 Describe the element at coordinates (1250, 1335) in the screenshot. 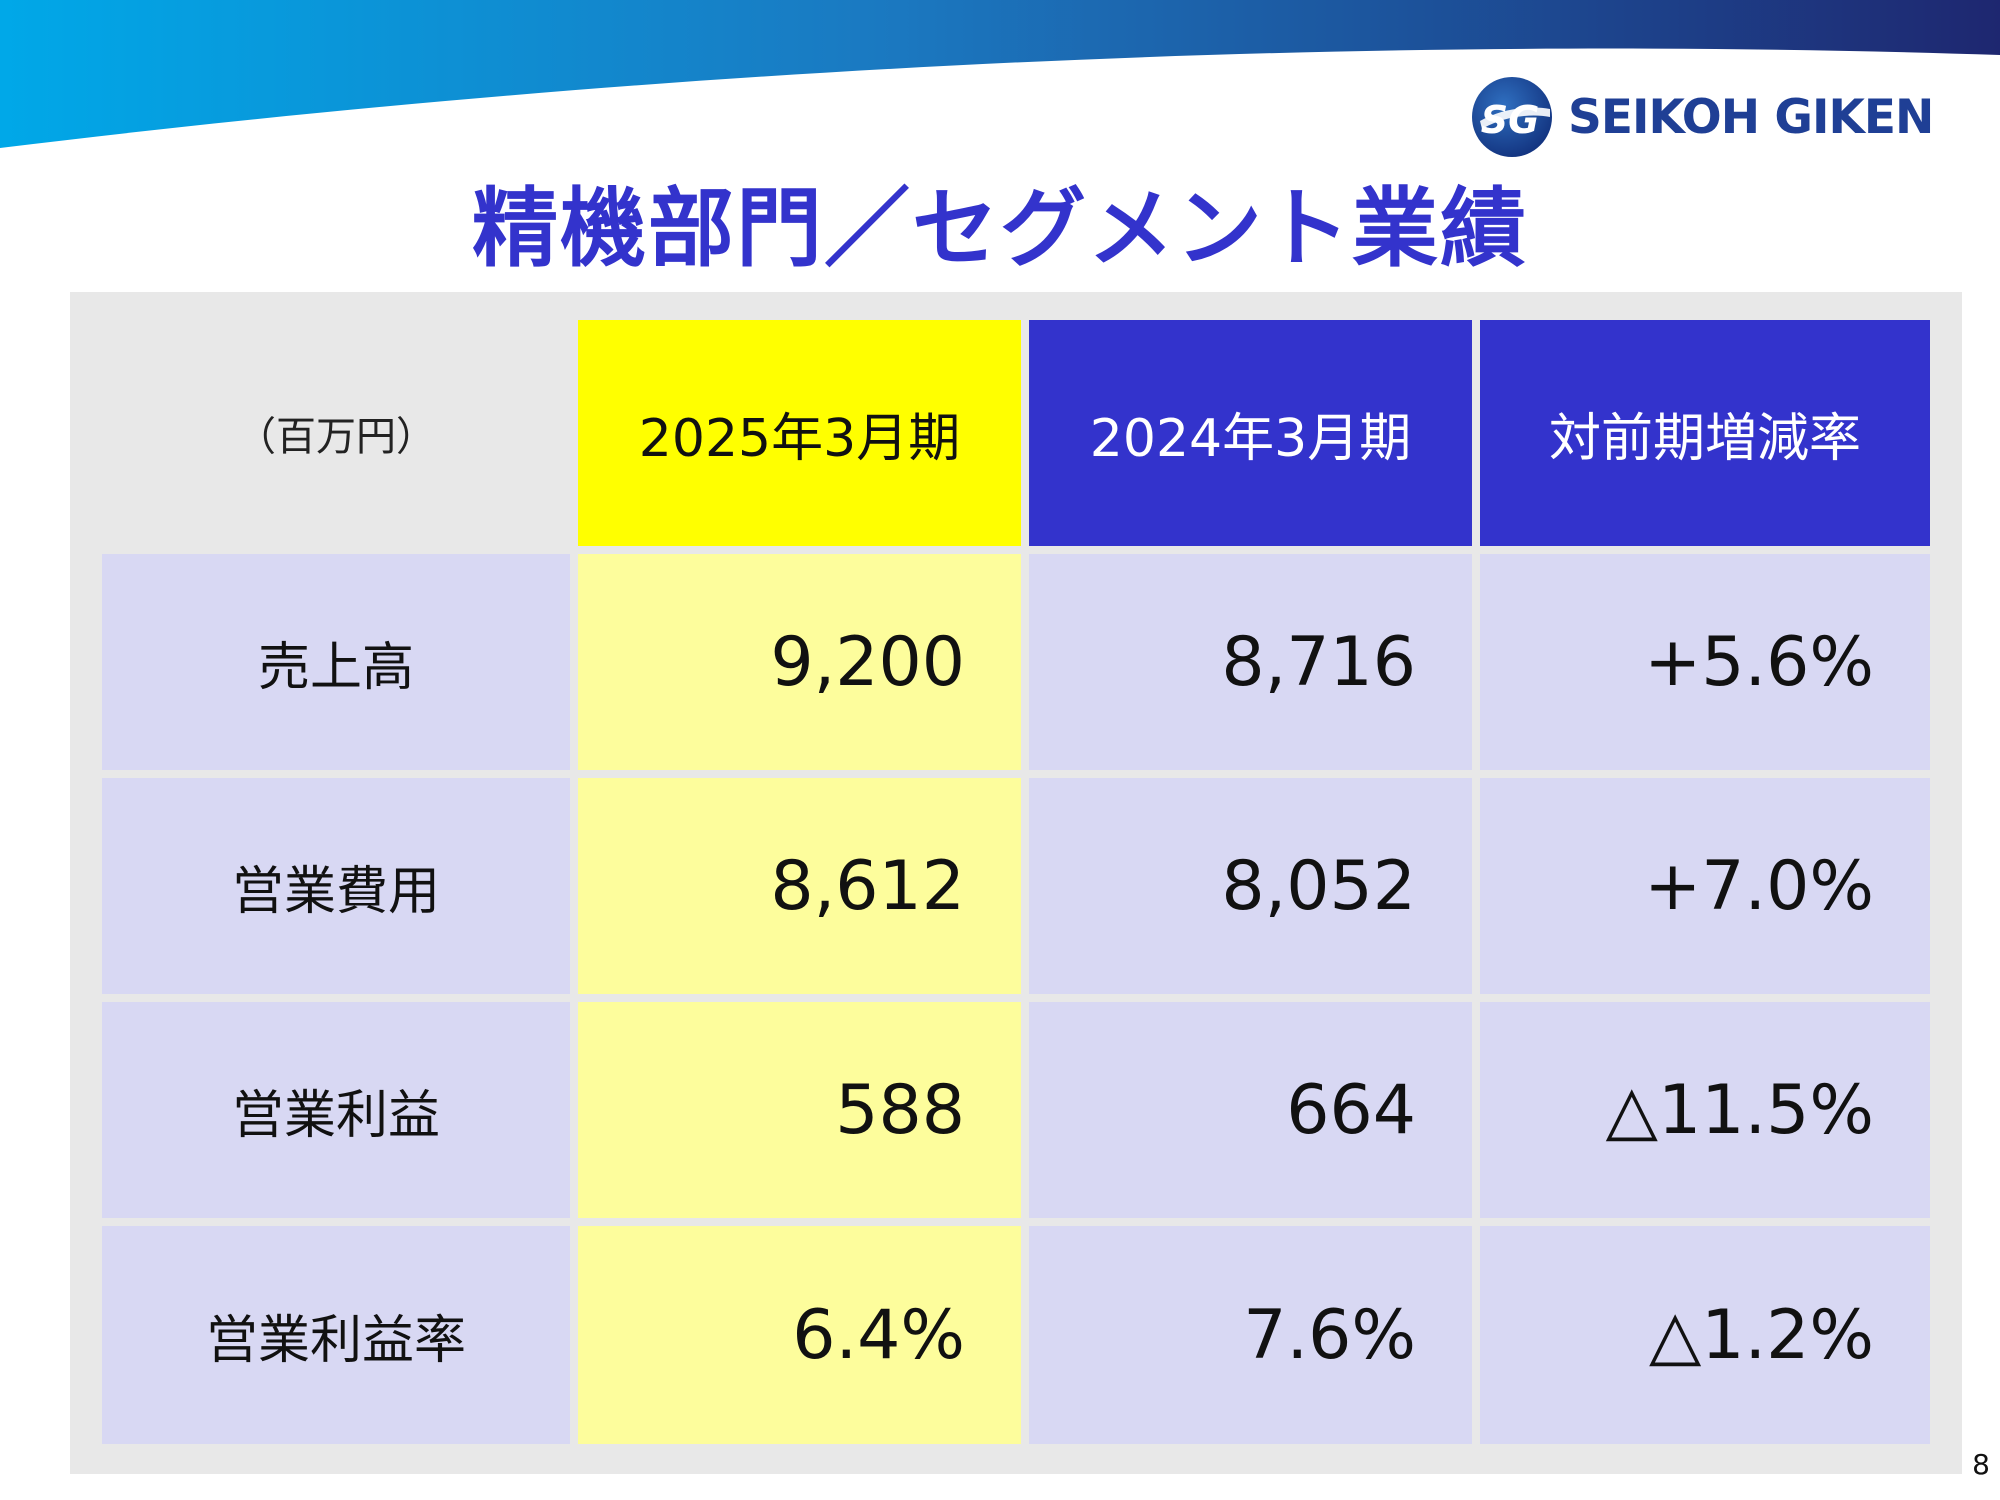

I see `operating-margin-fy2024: 7.6%` at that location.